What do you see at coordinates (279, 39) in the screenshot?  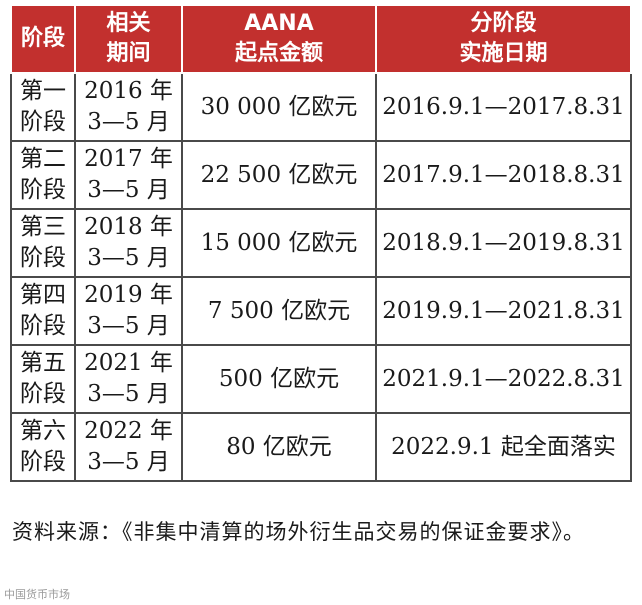 I see `header-amount: AANA 起点金额` at bounding box center [279, 39].